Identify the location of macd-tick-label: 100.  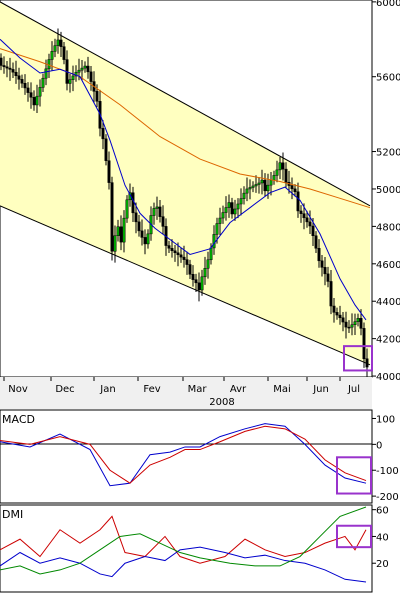
(385, 419).